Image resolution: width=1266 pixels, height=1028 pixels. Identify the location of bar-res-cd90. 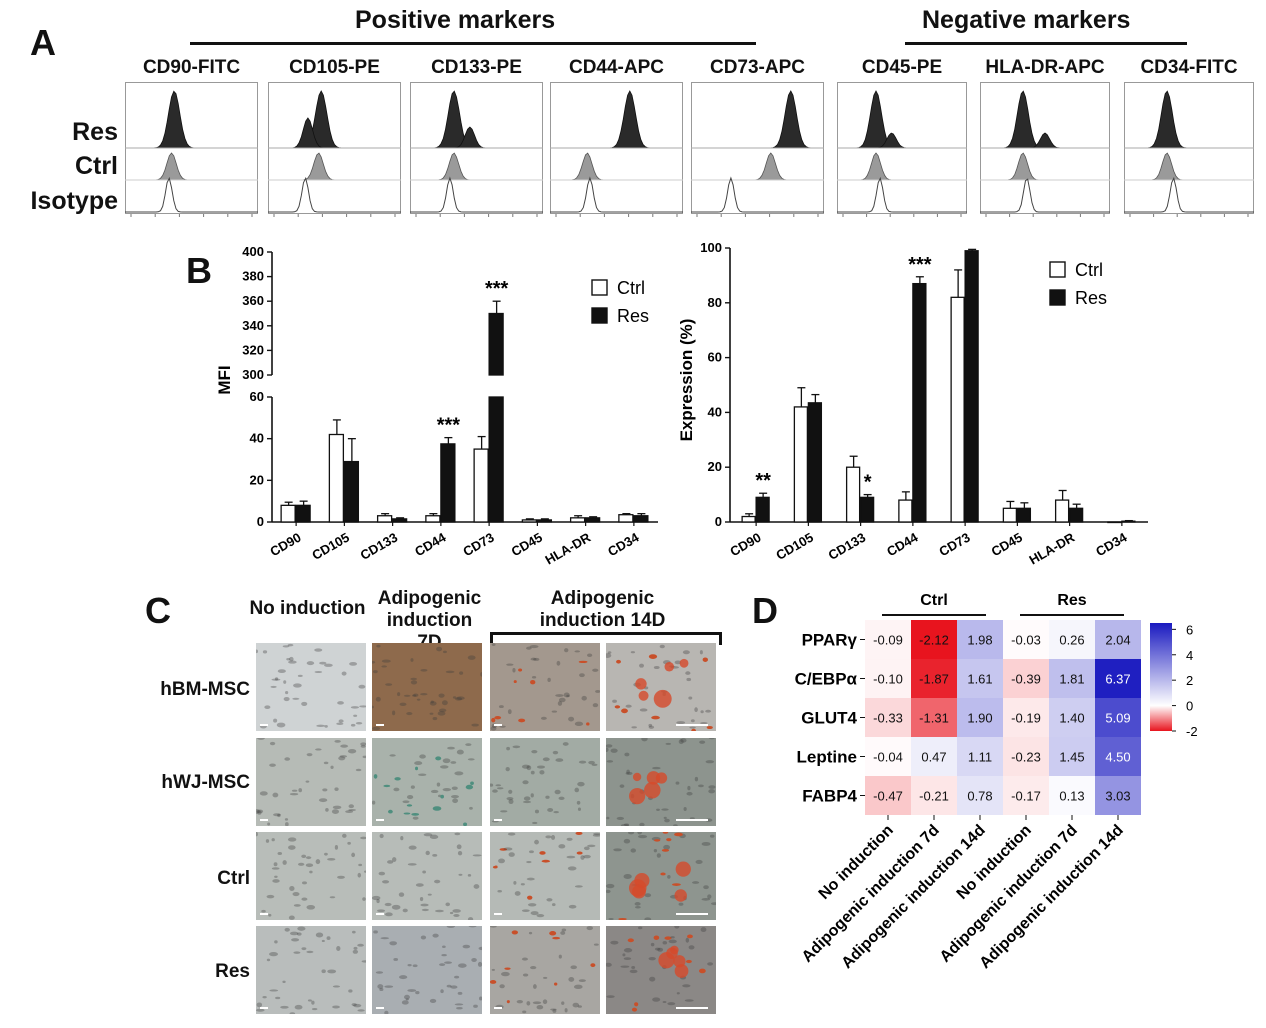
(303, 513).